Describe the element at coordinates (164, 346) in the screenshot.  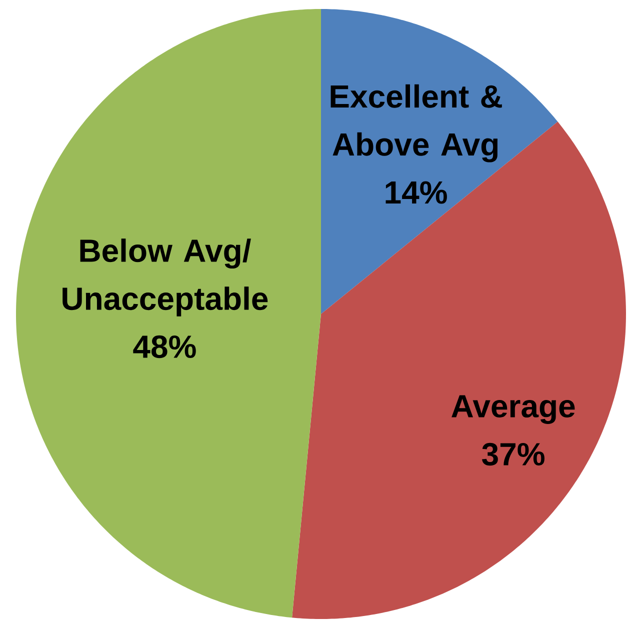
I see `data-label: 48%` at that location.